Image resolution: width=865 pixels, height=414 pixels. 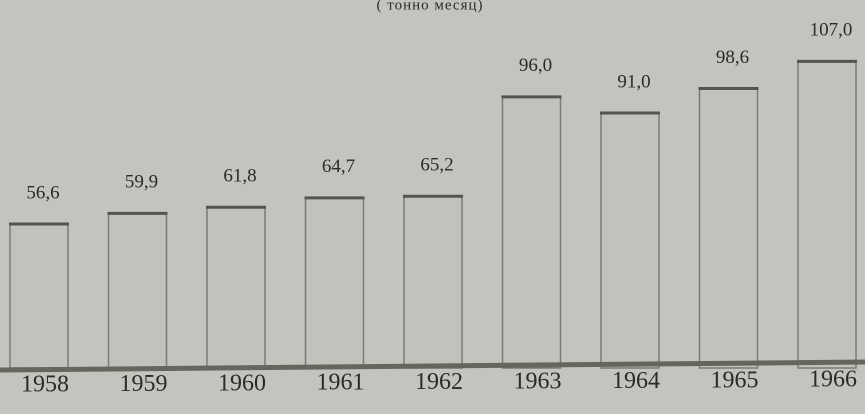 What do you see at coordinates (341, 383) in the screenshot?
I see `x-tick-label: 1961` at bounding box center [341, 383].